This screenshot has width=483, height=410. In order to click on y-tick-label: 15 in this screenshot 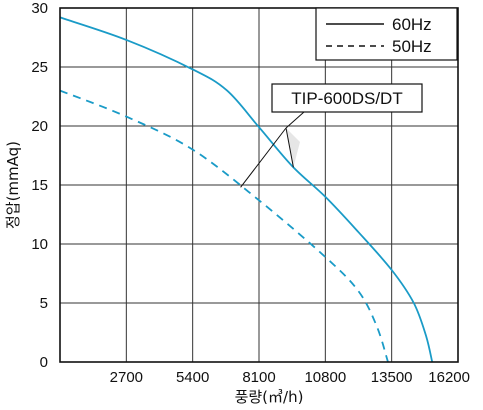, I will do `click(39, 185)`.